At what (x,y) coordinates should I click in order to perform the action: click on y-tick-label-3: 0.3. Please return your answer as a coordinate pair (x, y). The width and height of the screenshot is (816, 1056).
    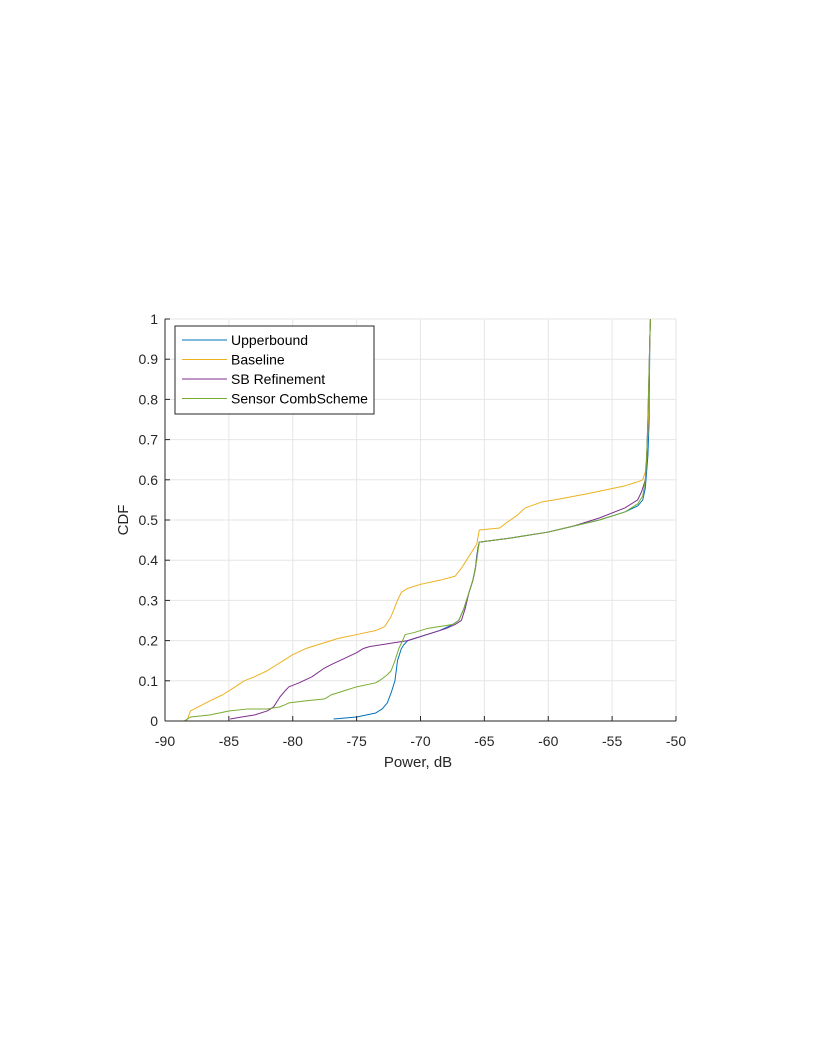
    Looking at the image, I should click on (149, 600).